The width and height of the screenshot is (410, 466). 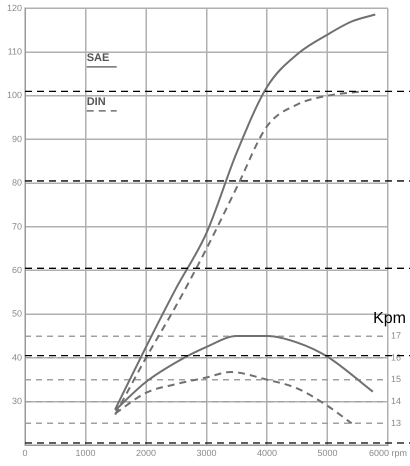 I want to click on y-tick-label: 110, so click(x=15, y=51).